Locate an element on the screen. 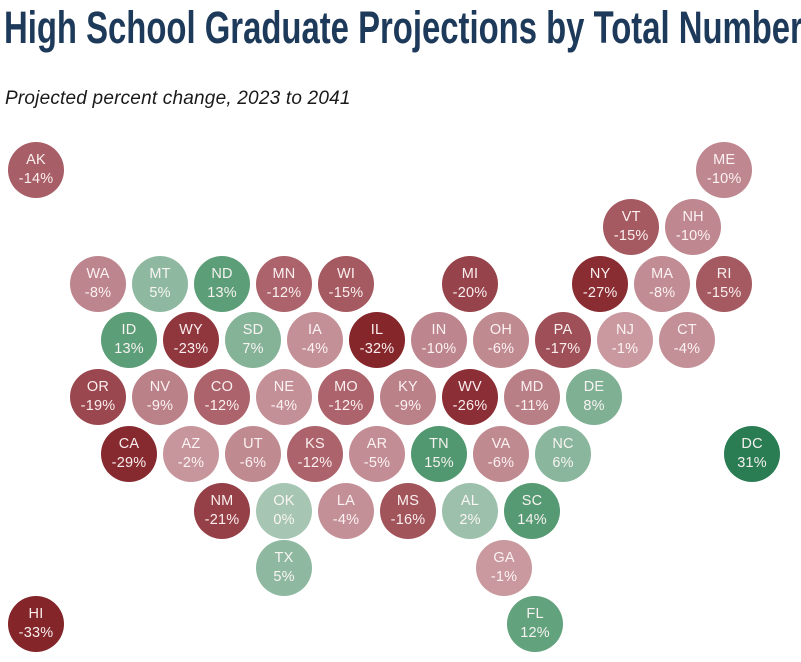  state-value: 14% is located at coordinates (532, 519).